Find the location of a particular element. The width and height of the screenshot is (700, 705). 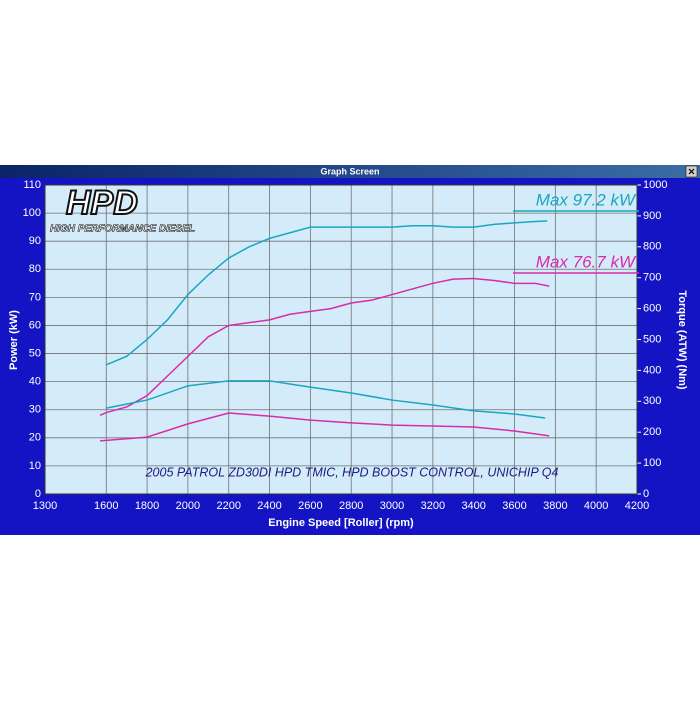

close-icon is located at coordinates (691, 171).